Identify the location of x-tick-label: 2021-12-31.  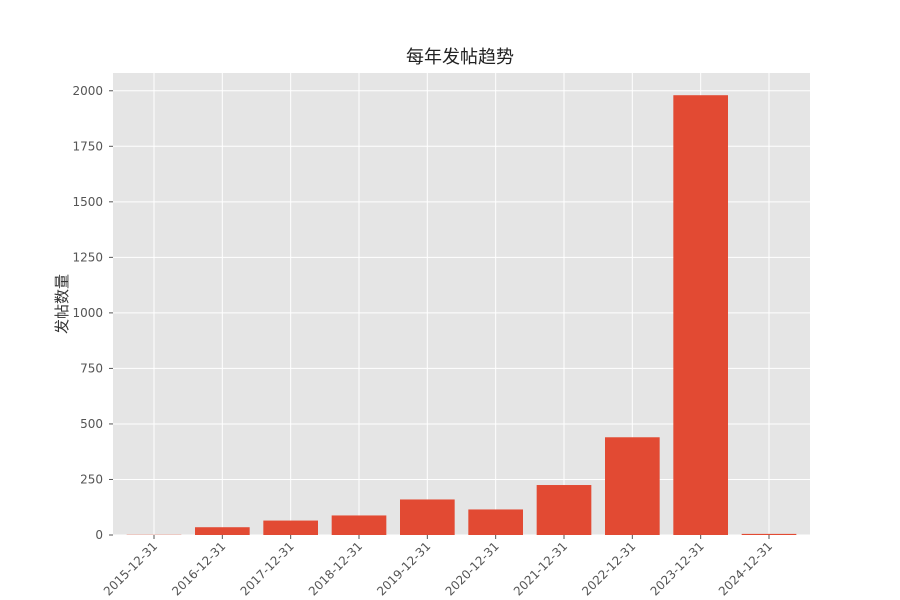
(540, 568).